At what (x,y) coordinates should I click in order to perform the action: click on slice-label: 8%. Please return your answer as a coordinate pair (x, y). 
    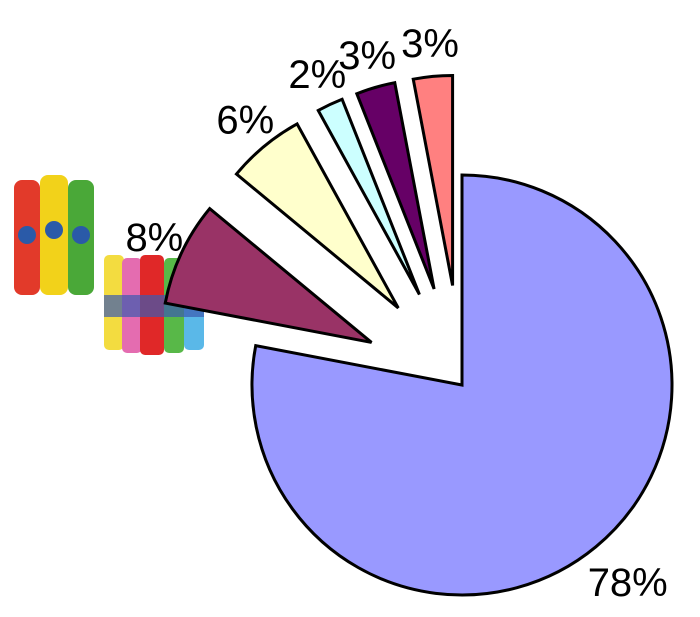
    Looking at the image, I should click on (154, 238).